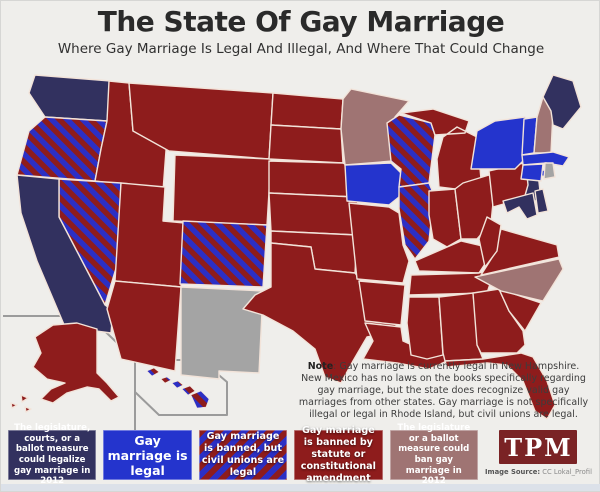 The image size is (600, 492). What do you see at coordinates (520, 310) in the screenshot?
I see `state-sc` at bounding box center [520, 310].